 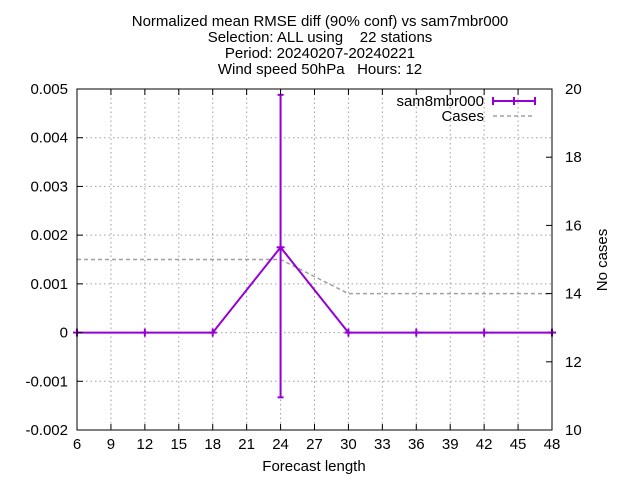 I want to click on y-tick-label: 0.005, so click(x=49, y=89).